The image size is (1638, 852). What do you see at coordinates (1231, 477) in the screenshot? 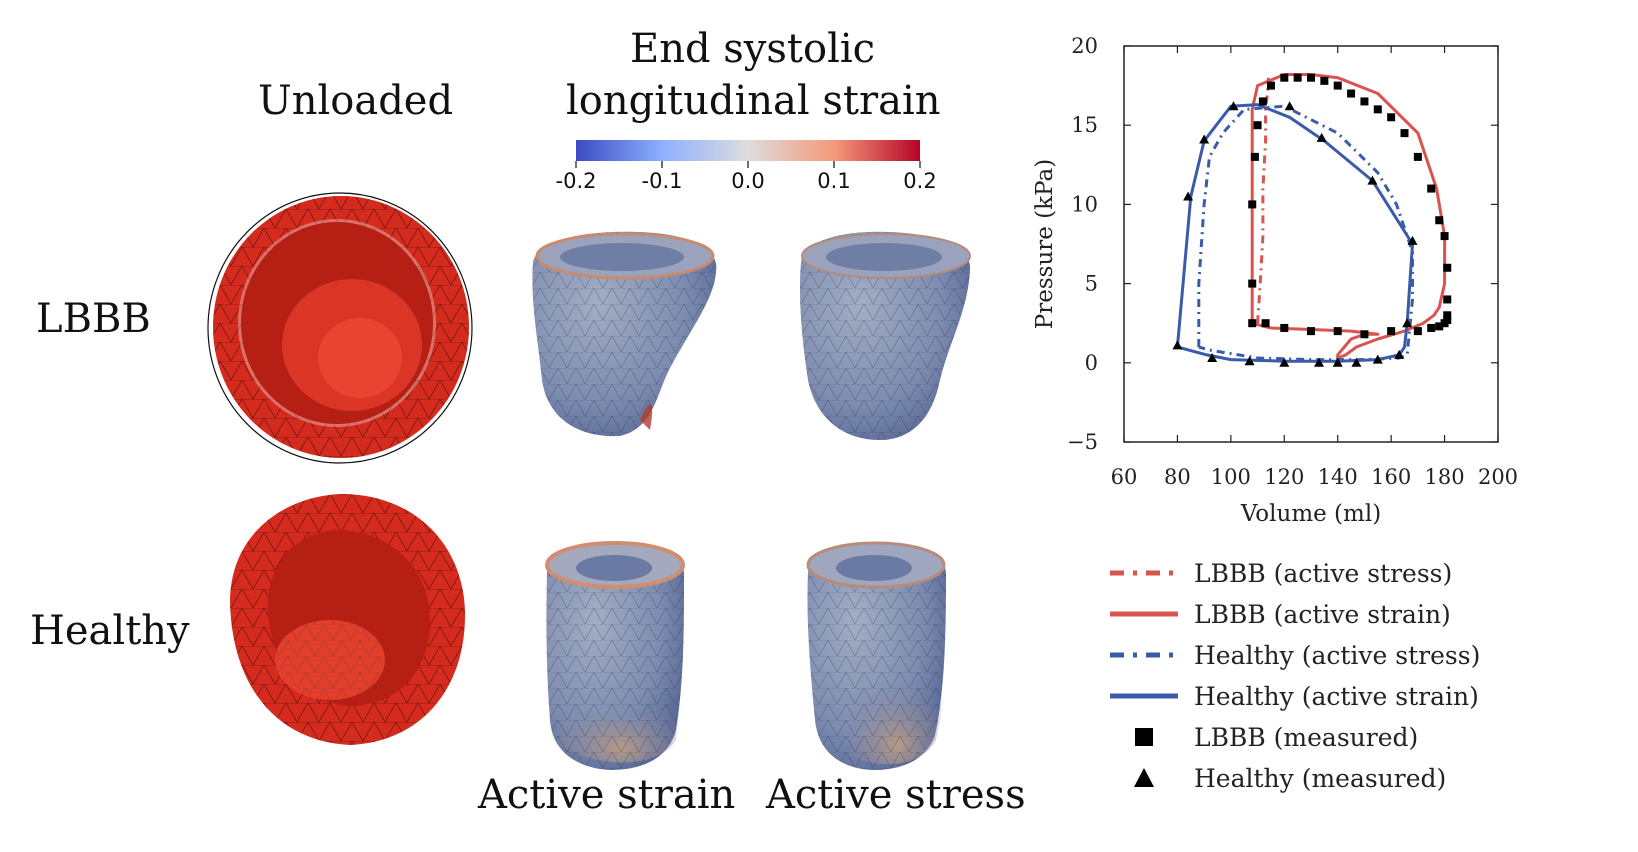
I see `x-tick-label: 100` at bounding box center [1231, 477].